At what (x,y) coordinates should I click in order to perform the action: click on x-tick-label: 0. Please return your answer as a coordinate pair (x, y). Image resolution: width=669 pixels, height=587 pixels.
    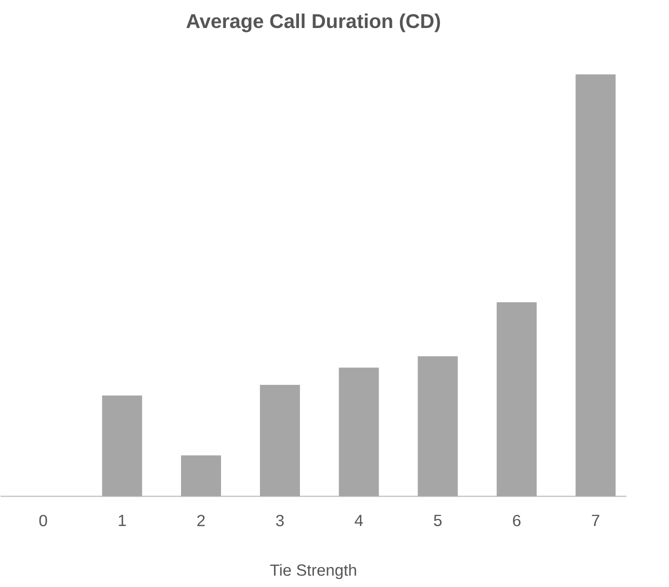
    Looking at the image, I should click on (43, 520).